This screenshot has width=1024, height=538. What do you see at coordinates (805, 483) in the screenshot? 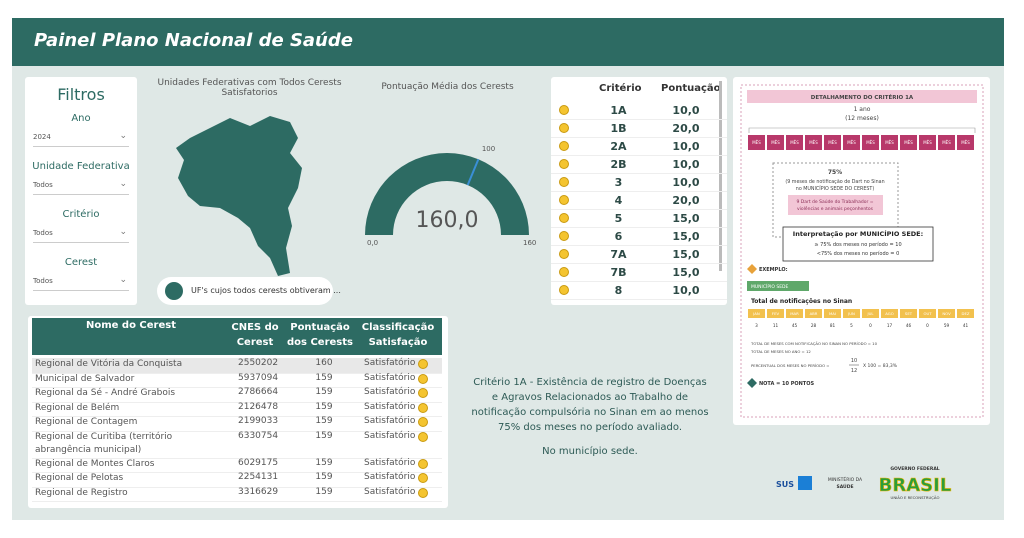
I see `sus-cross` at bounding box center [805, 483].